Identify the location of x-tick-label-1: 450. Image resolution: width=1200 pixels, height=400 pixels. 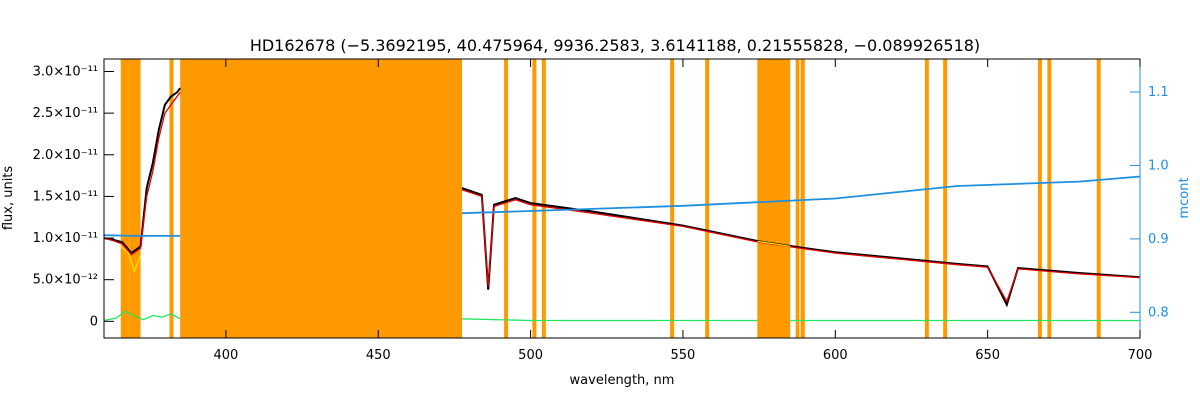
(378, 355).